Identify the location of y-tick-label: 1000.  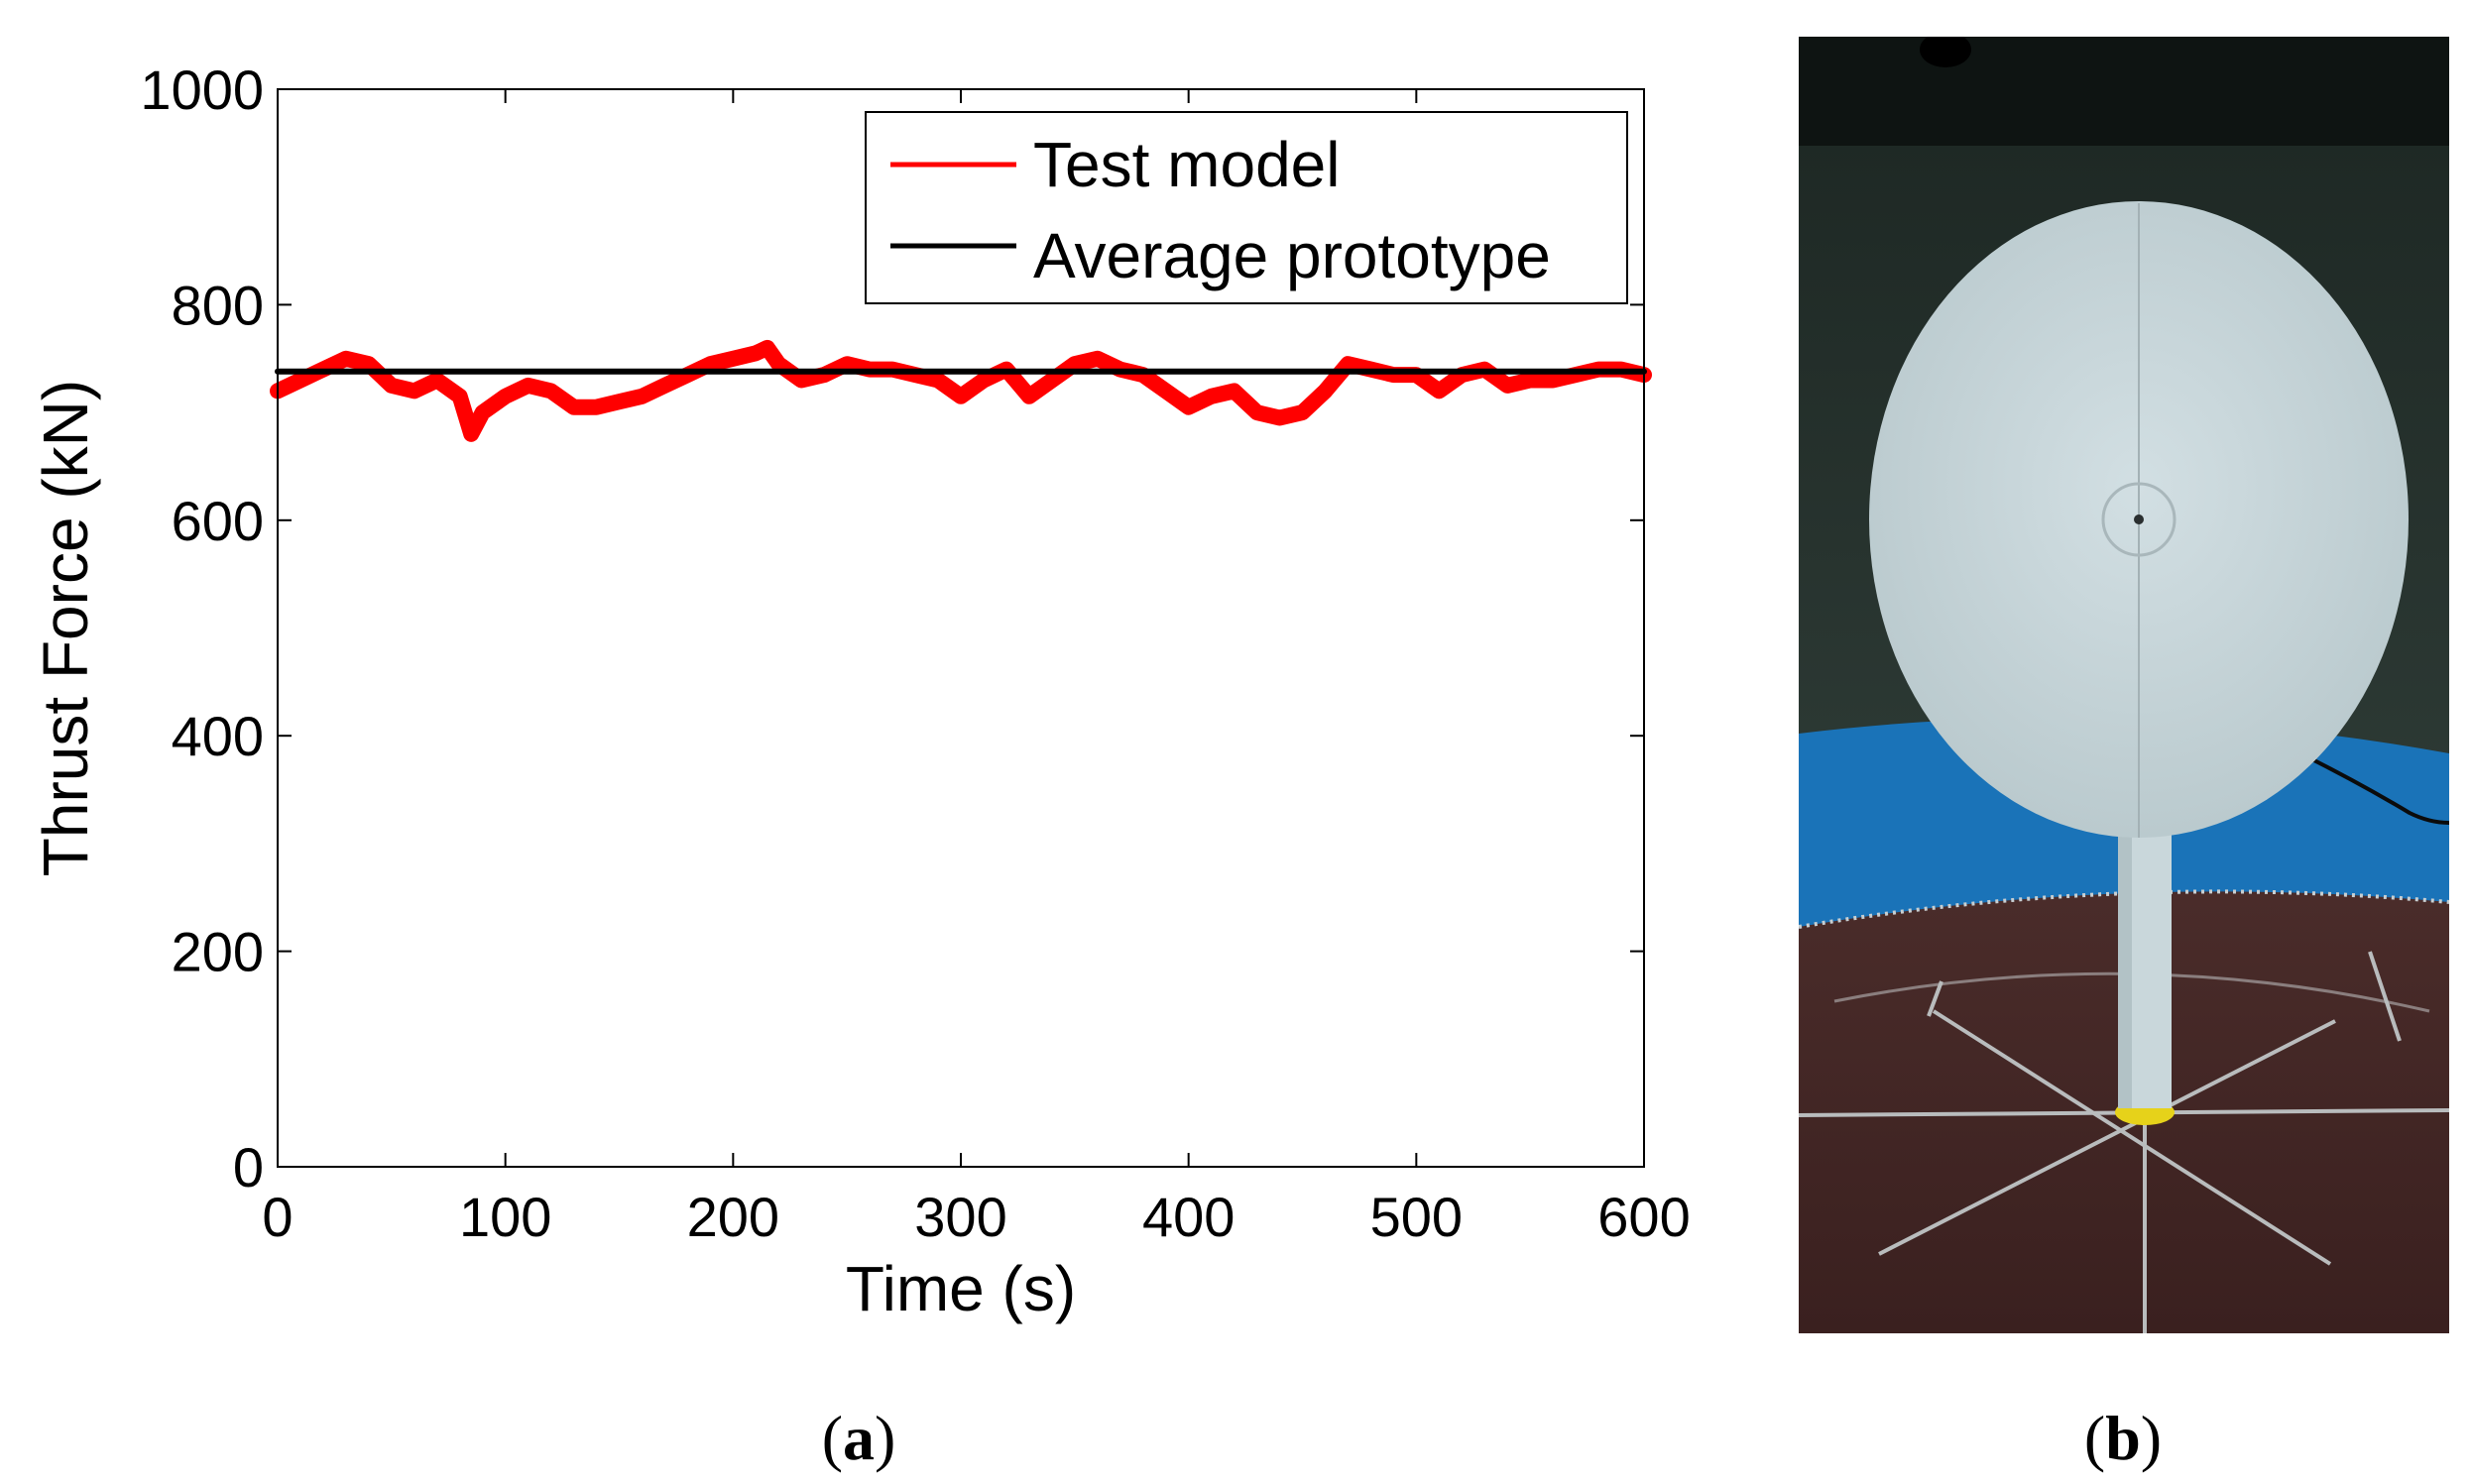
(202, 89).